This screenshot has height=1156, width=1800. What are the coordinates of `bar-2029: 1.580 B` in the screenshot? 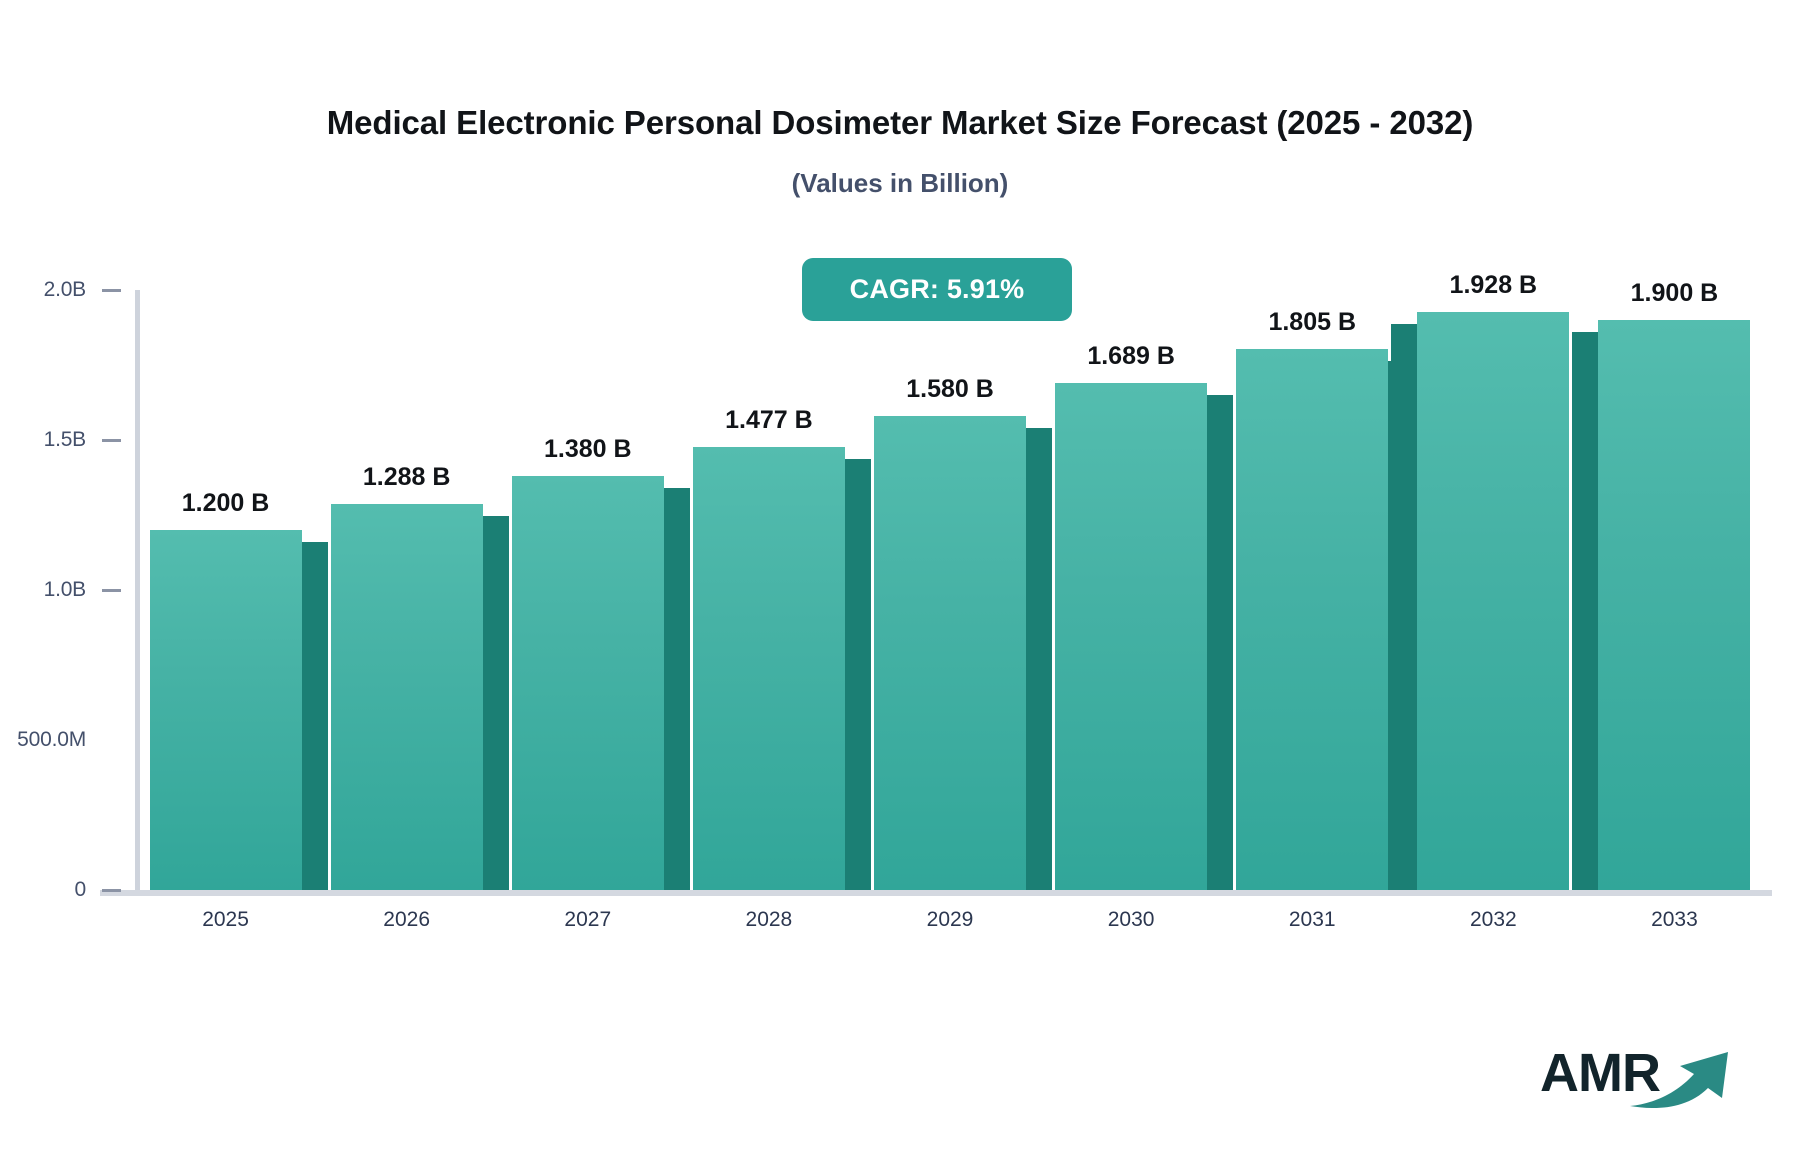 It's located at (963, 632).